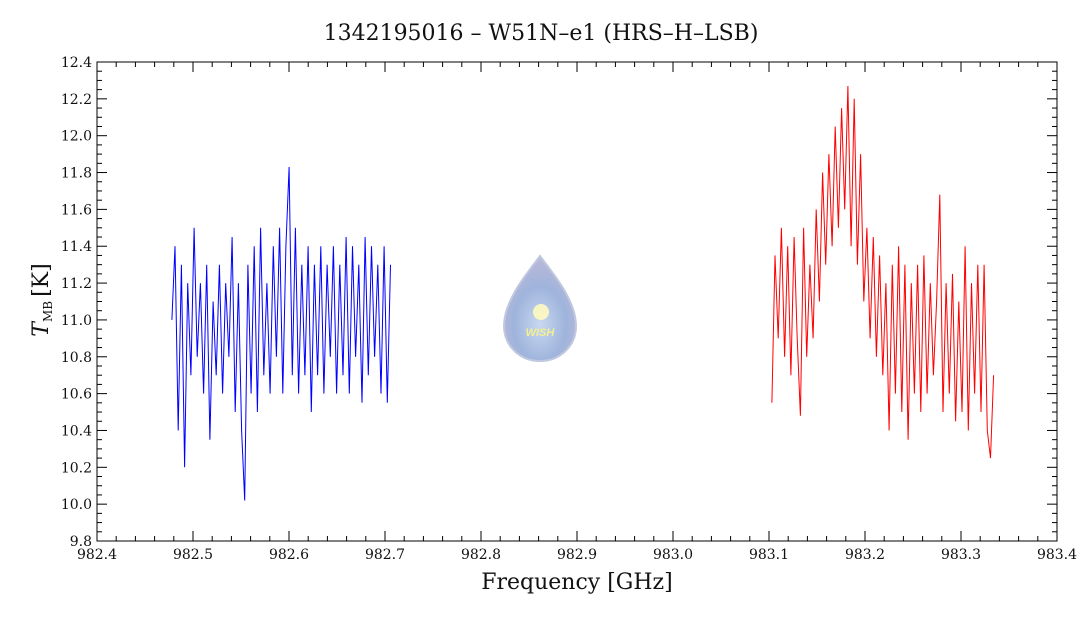 The height and width of the screenshot is (618, 1081). I want to click on y-tick-label: 11.4, so click(76, 247).